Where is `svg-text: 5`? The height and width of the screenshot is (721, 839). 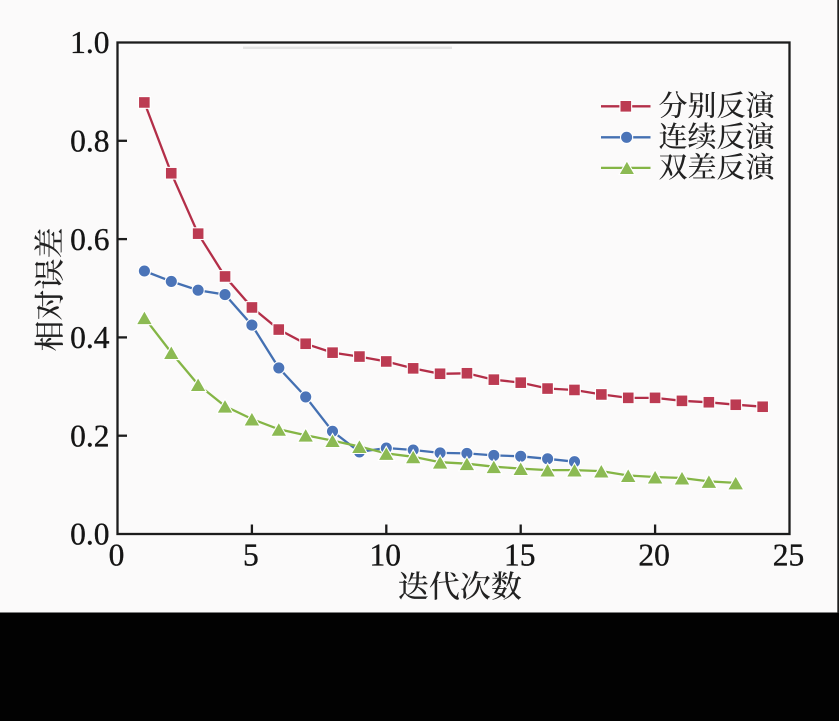 svg-text: 5 is located at coordinates (251, 555).